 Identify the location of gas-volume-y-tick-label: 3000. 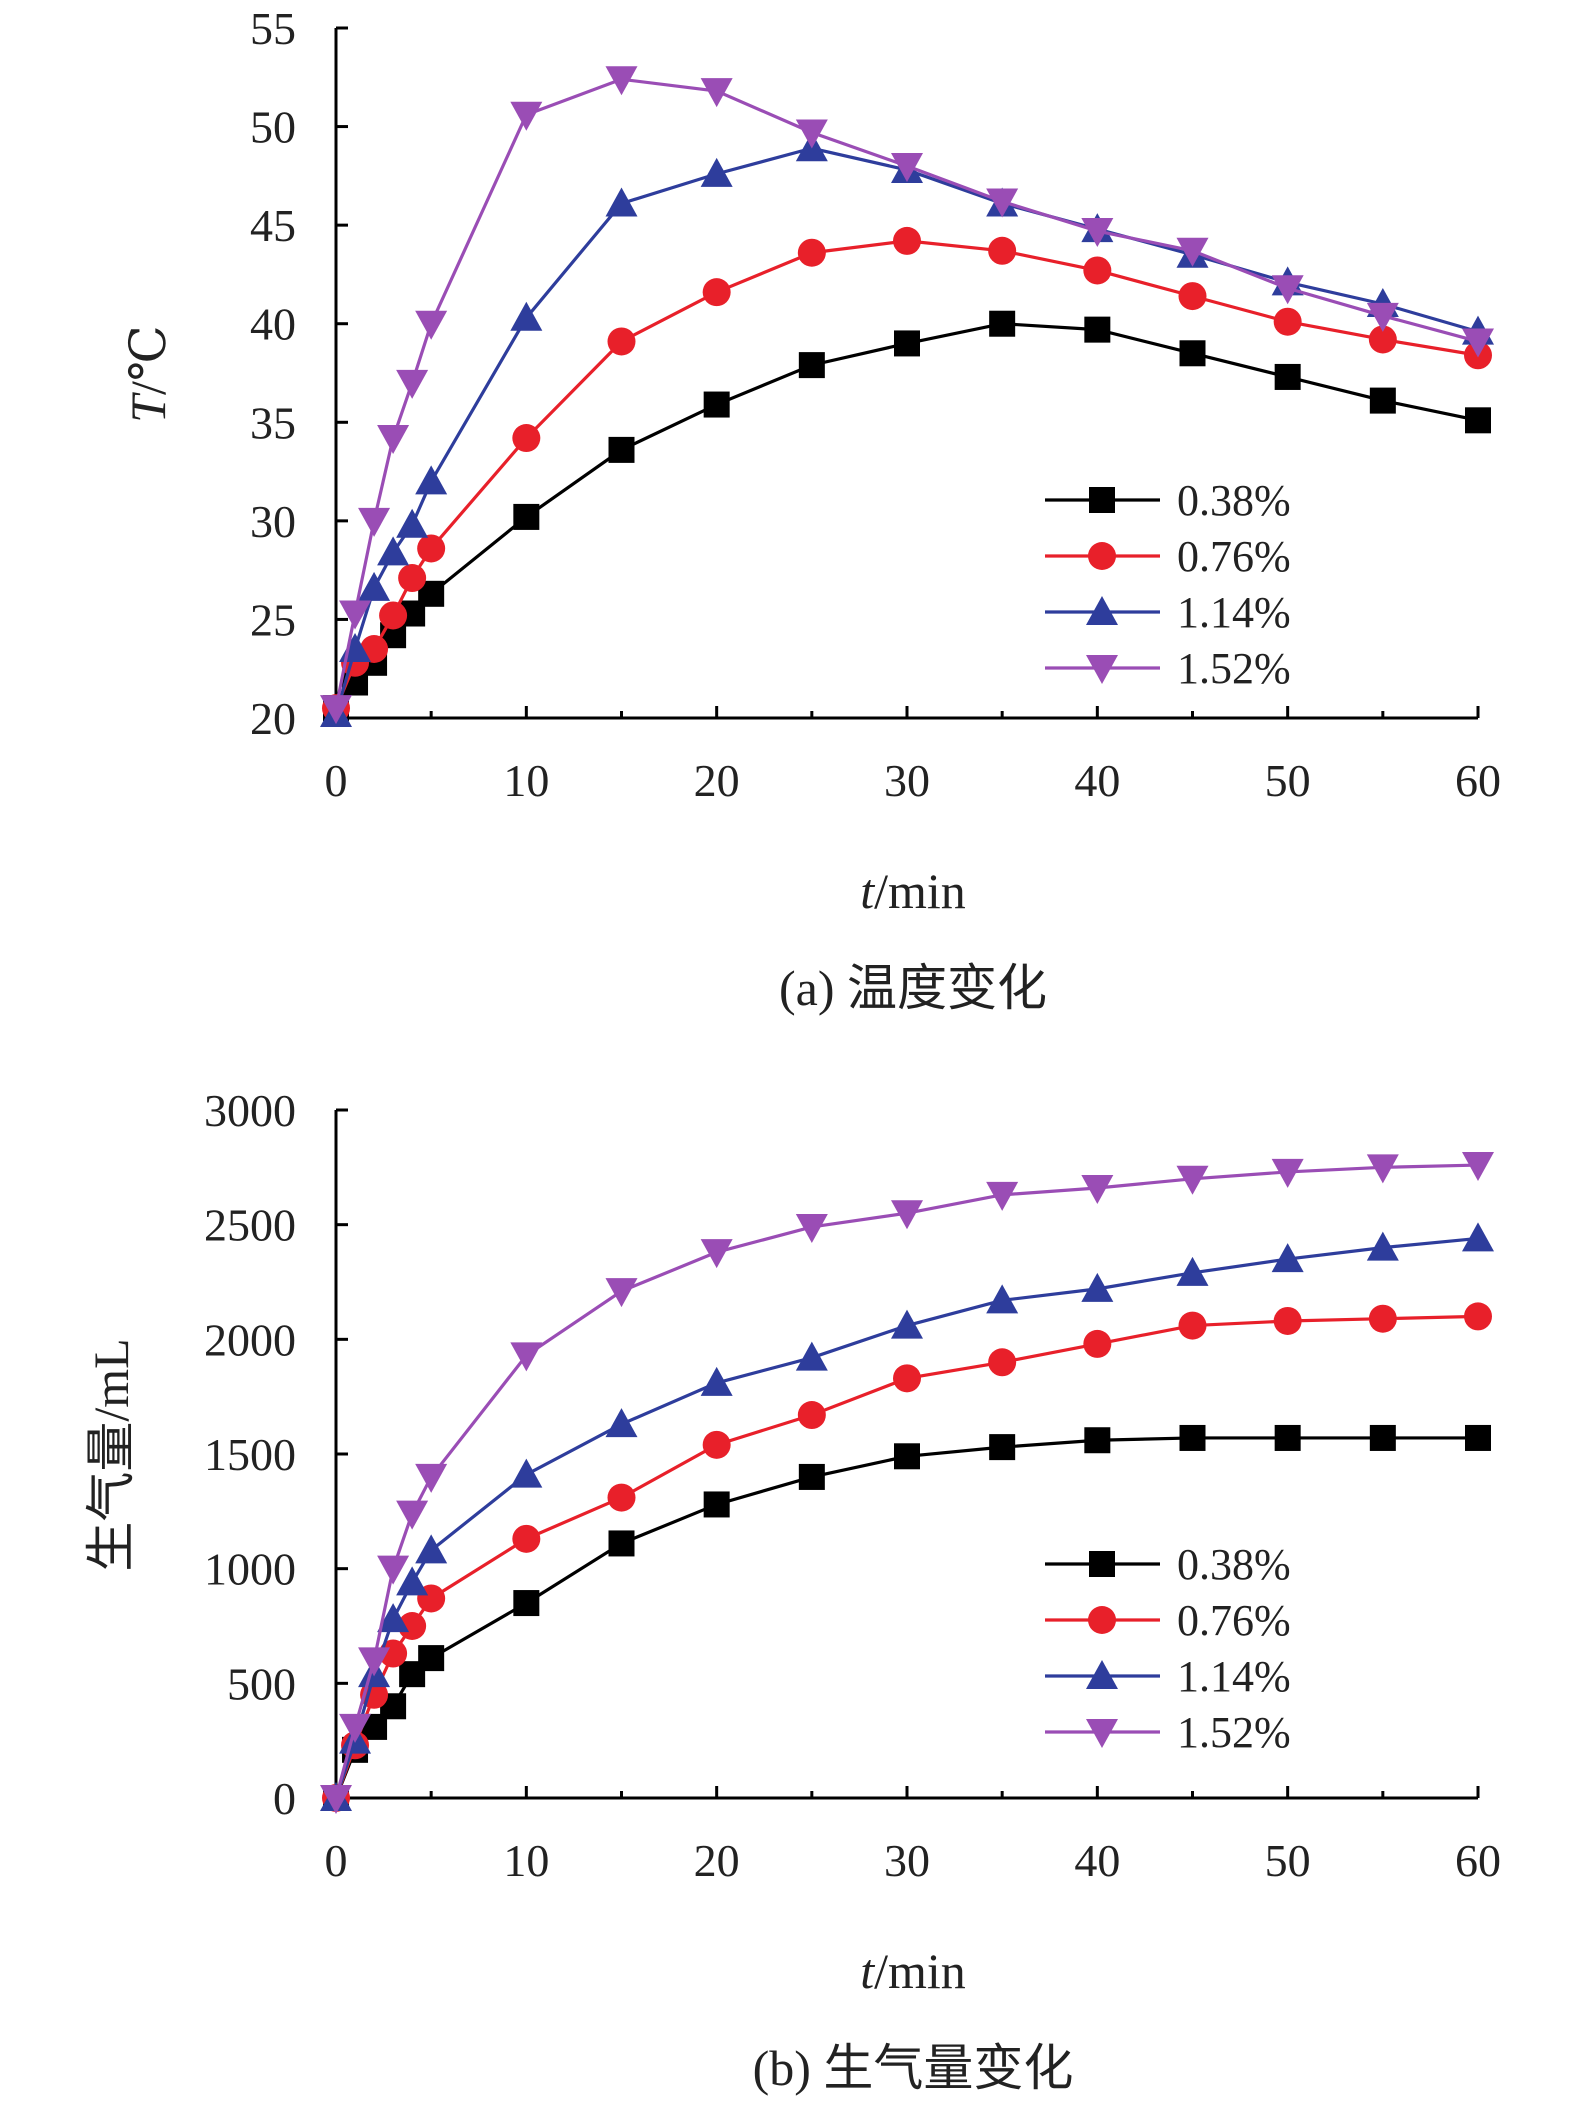
(250, 1110).